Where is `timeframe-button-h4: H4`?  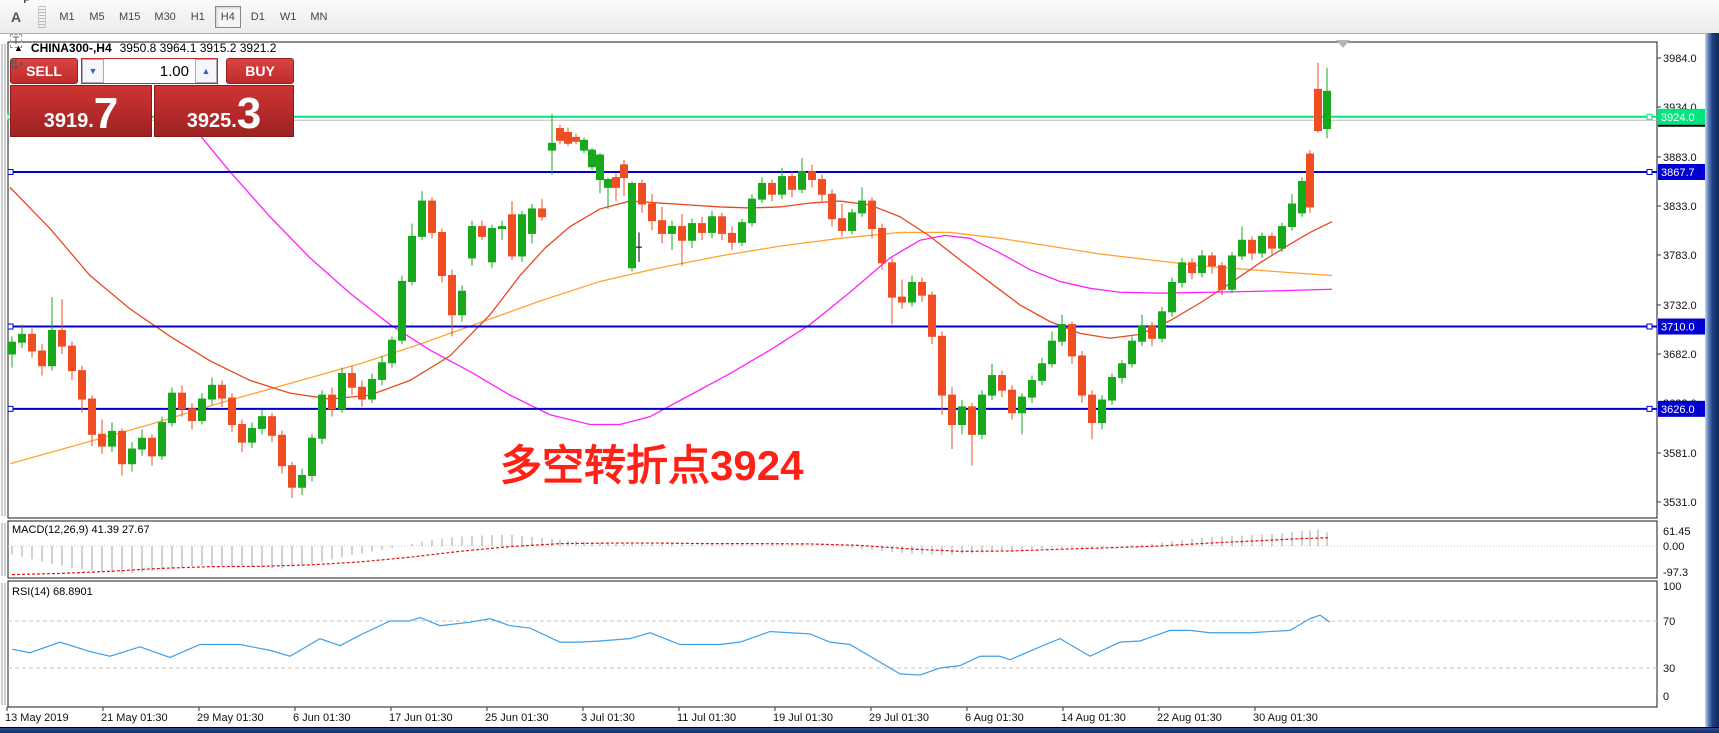
timeframe-button-h4: H4 is located at coordinates (227, 16).